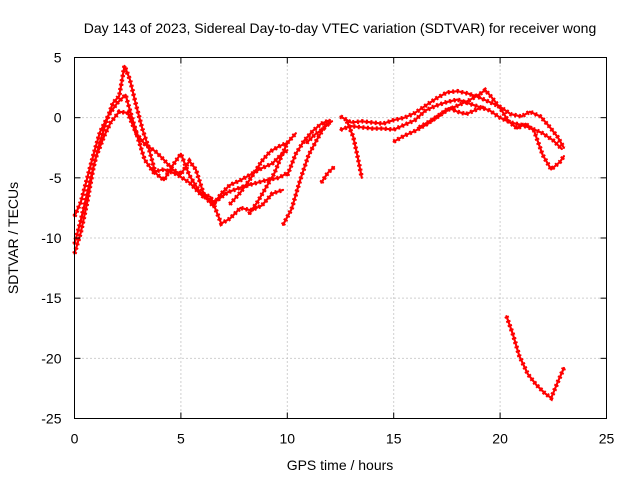 Image resolution: width=640 pixels, height=480 pixels. I want to click on x-tick-label: 15, so click(394, 439).